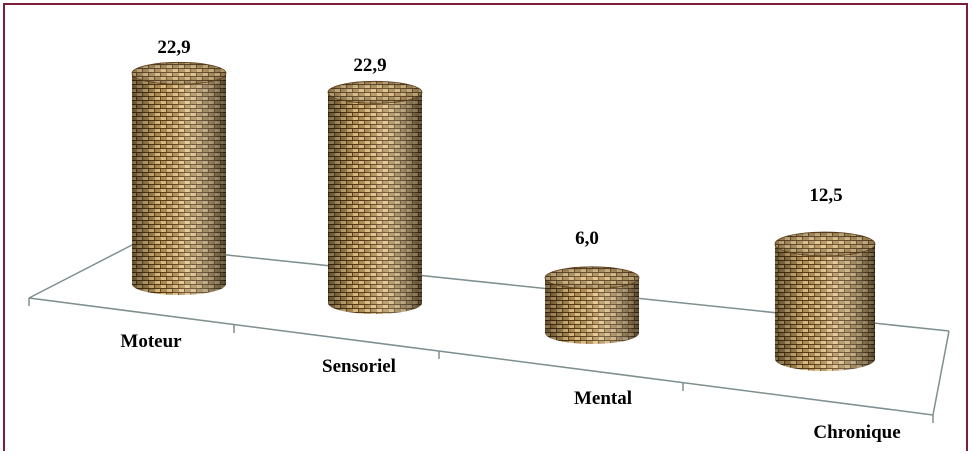 The width and height of the screenshot is (973, 454). Describe the element at coordinates (80, 271) in the screenshot. I see `floor-left-edge` at that location.